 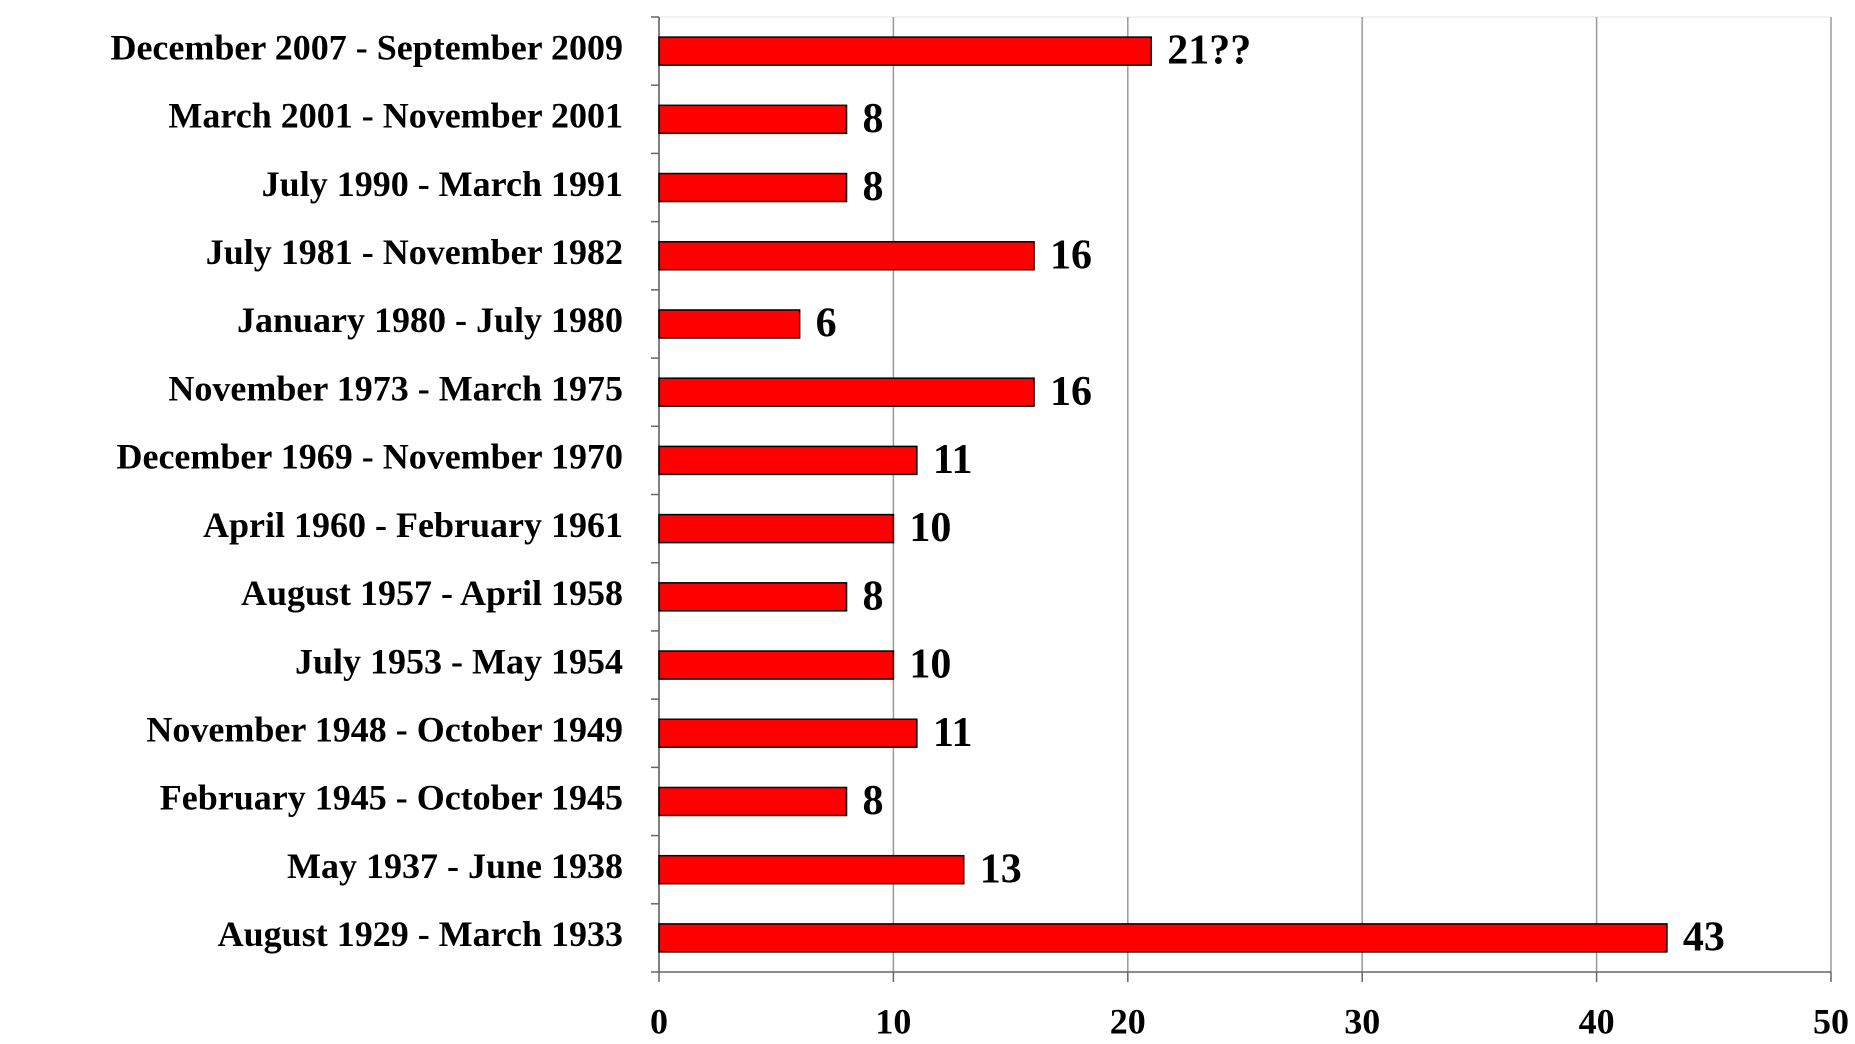 I want to click on y-tick-label: July 1953 - May 1954, so click(x=459, y=661).